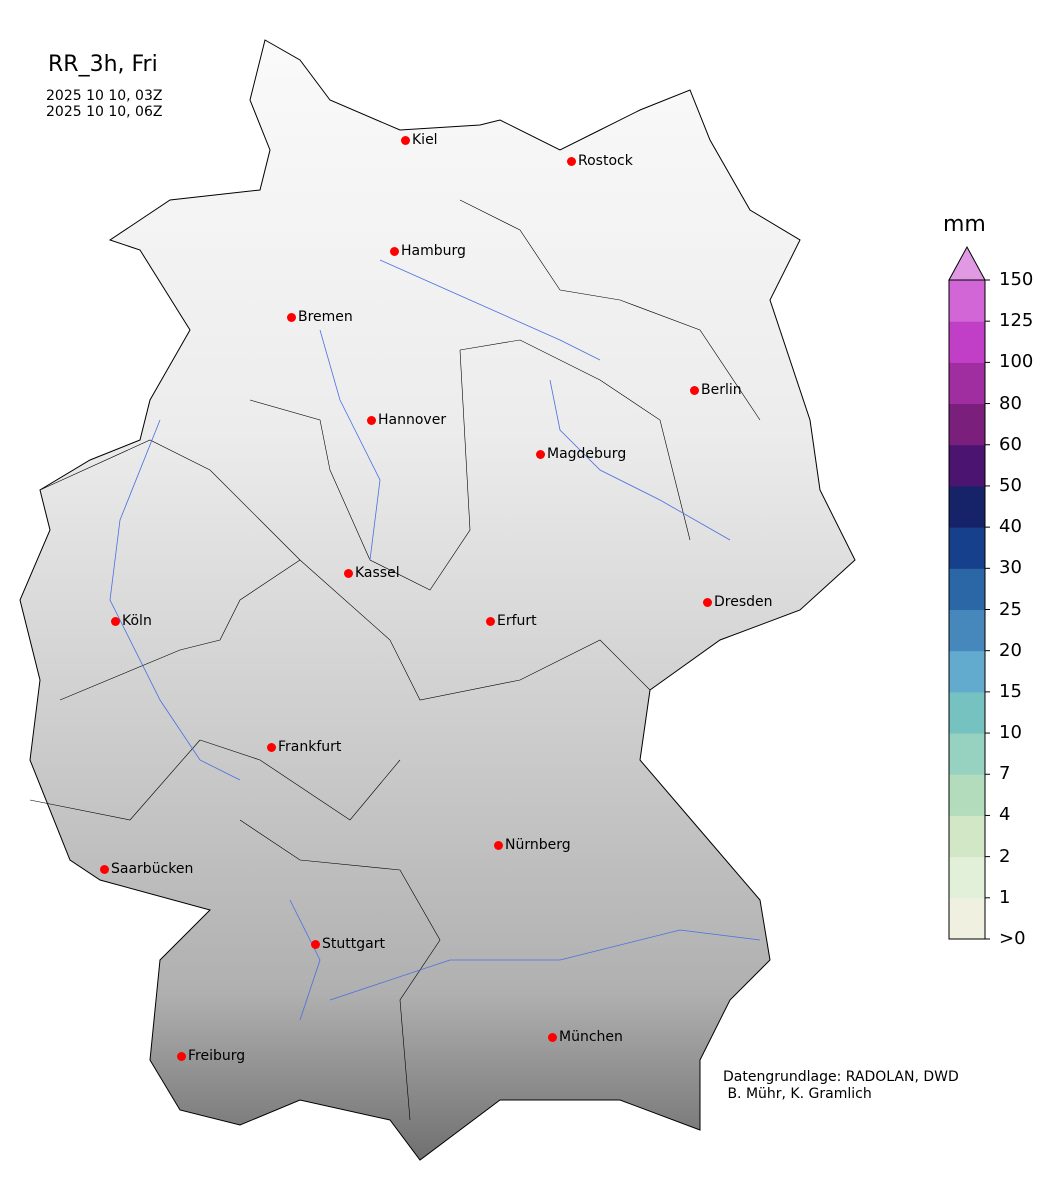 The image size is (1053, 1185). I want to click on city-köln: Köln, so click(131, 621).